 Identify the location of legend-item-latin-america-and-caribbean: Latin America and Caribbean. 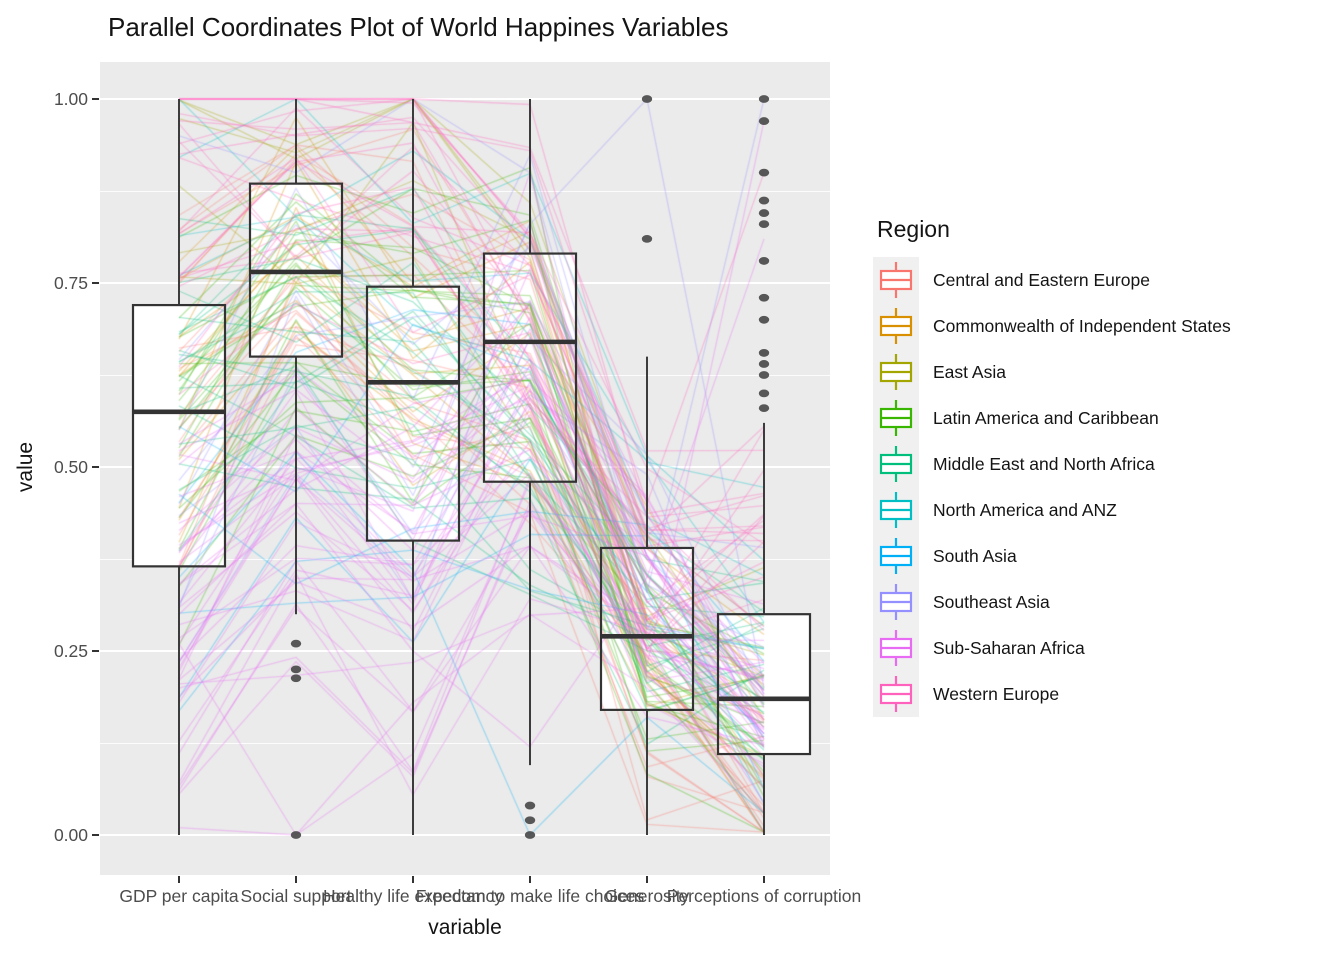
(1052, 418).